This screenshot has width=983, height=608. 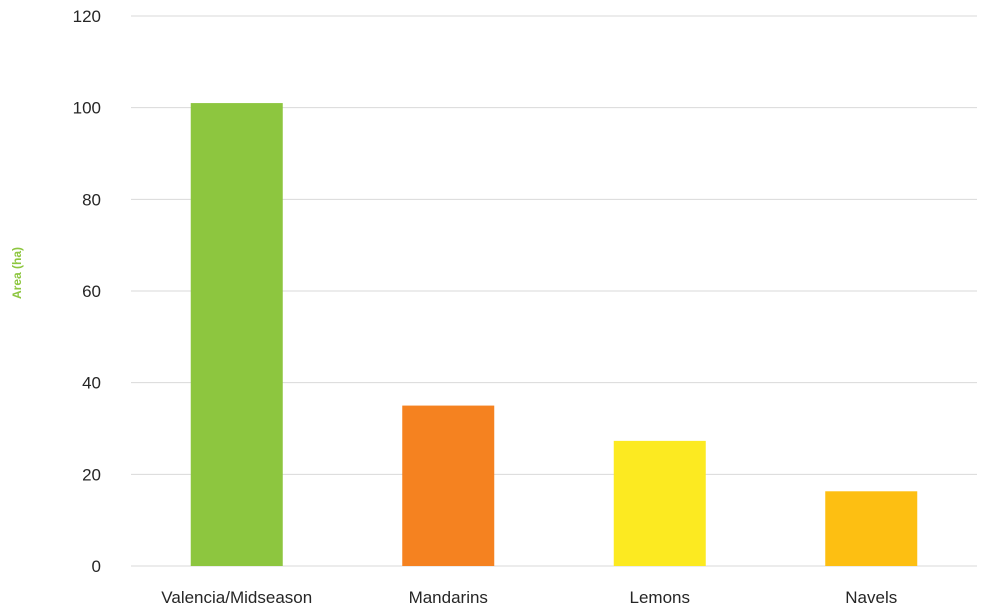 What do you see at coordinates (529, 597) in the screenshot?
I see `x-axis-categories: Valencia/Midseason Mandarins Lemons Navels` at bounding box center [529, 597].